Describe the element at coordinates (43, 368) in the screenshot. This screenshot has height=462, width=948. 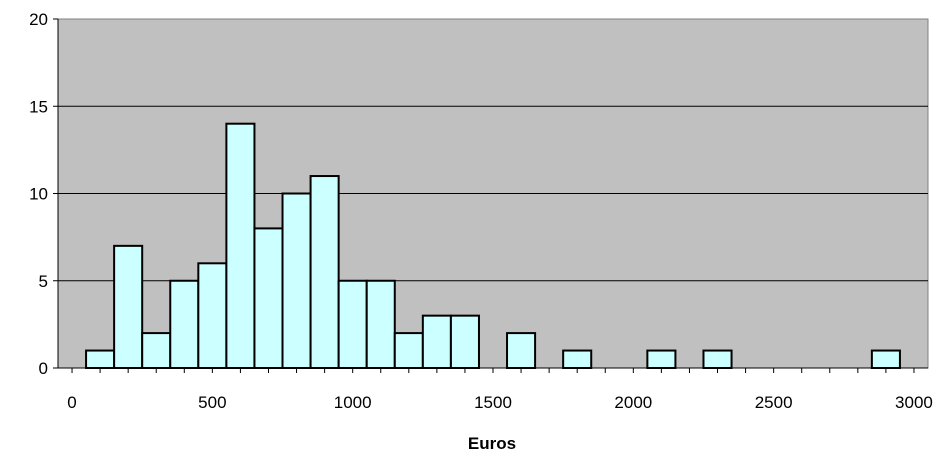
I see `y-tick-label: 0` at that location.